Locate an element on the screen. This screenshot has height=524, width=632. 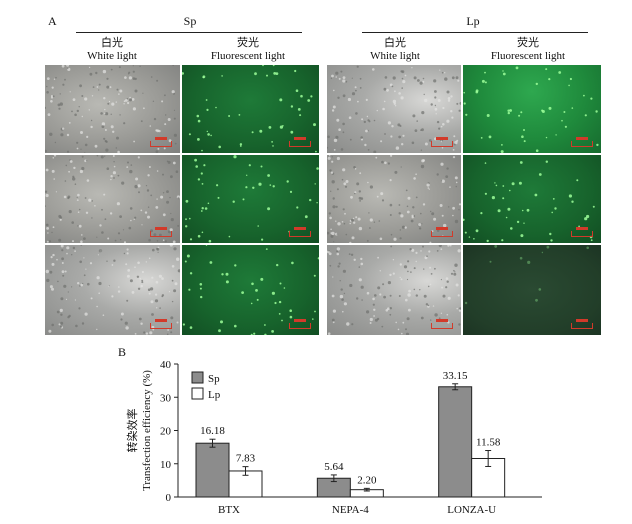
panel-a-letter: A is located at coordinates (52, 21).